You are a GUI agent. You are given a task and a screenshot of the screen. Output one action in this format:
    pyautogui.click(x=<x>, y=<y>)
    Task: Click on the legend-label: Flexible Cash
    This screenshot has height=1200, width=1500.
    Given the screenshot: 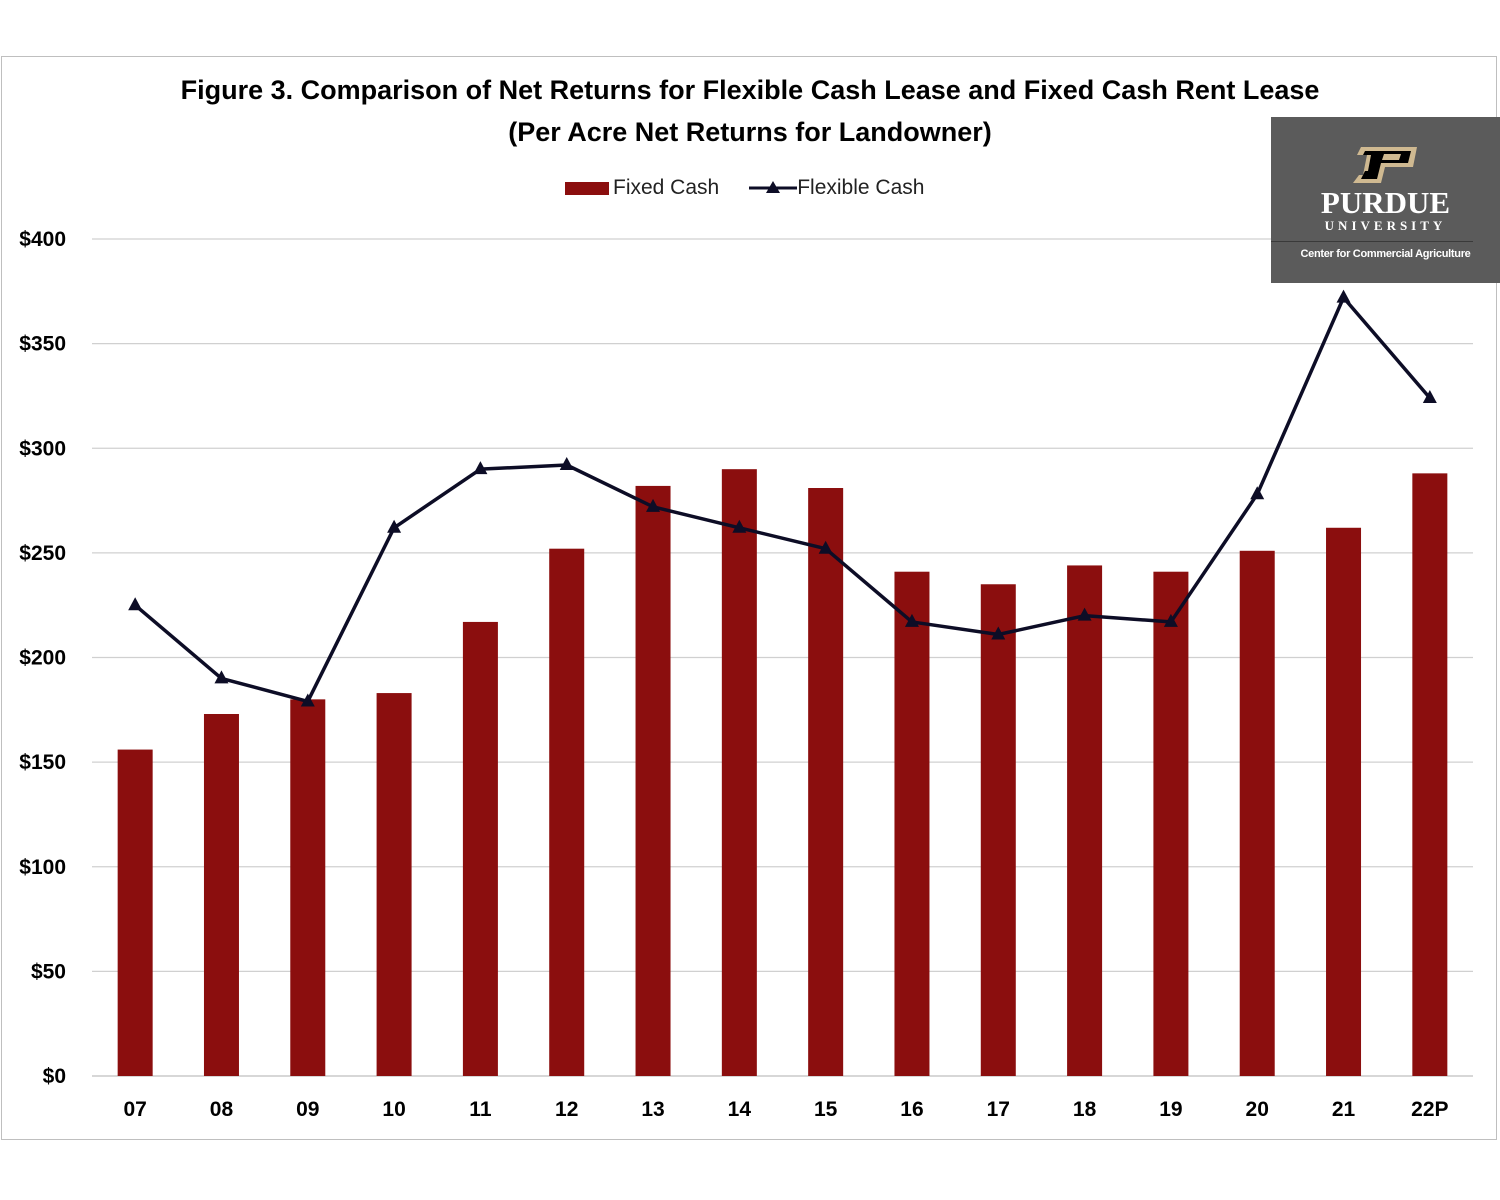 What is the action you would take?
    pyautogui.click(x=861, y=187)
    